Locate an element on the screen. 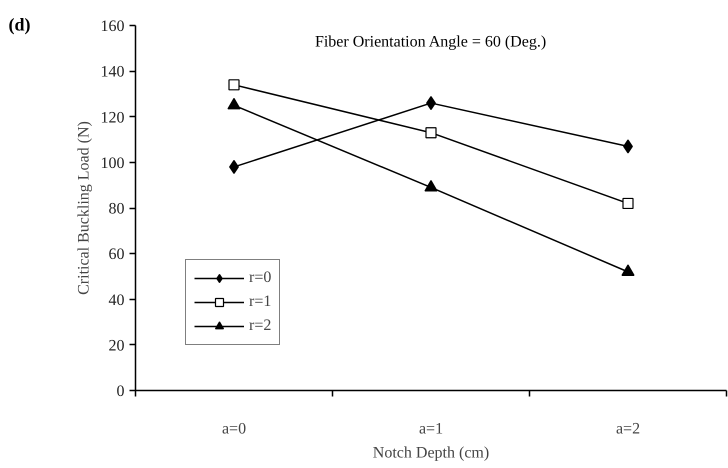  legend-label: r=2 is located at coordinates (260, 326).